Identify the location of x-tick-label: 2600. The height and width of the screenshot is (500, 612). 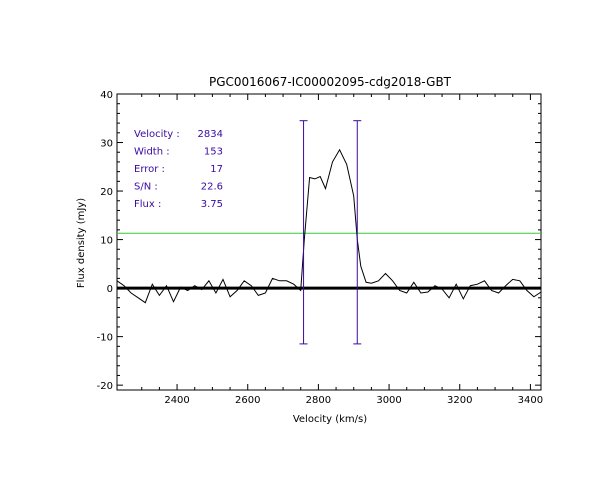
(247, 400).